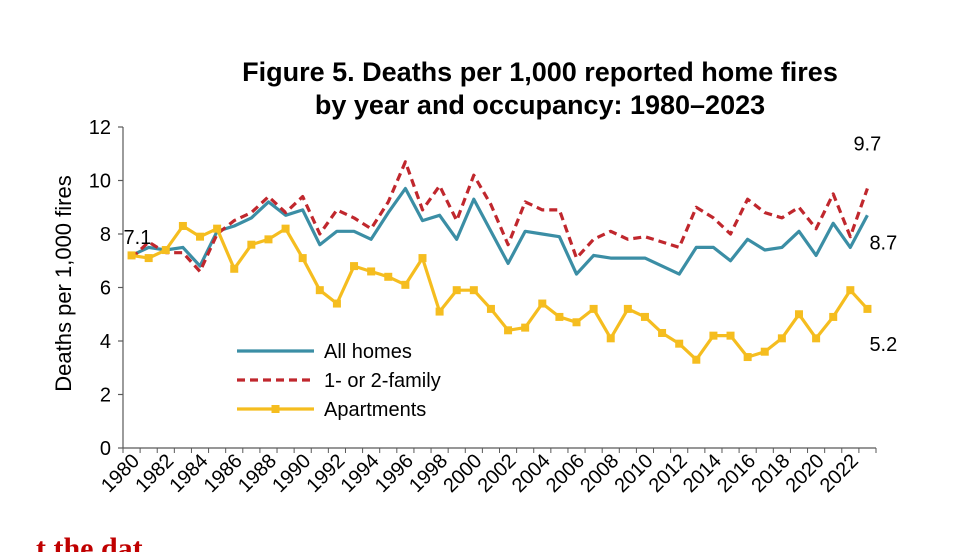 The height and width of the screenshot is (552, 980). Describe the element at coordinates (368, 352) in the screenshot. I see `legend-label-all-homes: All homes` at that location.